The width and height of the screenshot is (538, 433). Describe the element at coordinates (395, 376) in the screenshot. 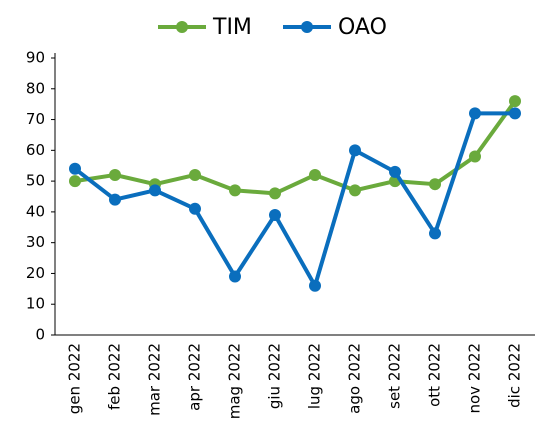

I see `x-tick-label: set 2022` at that location.